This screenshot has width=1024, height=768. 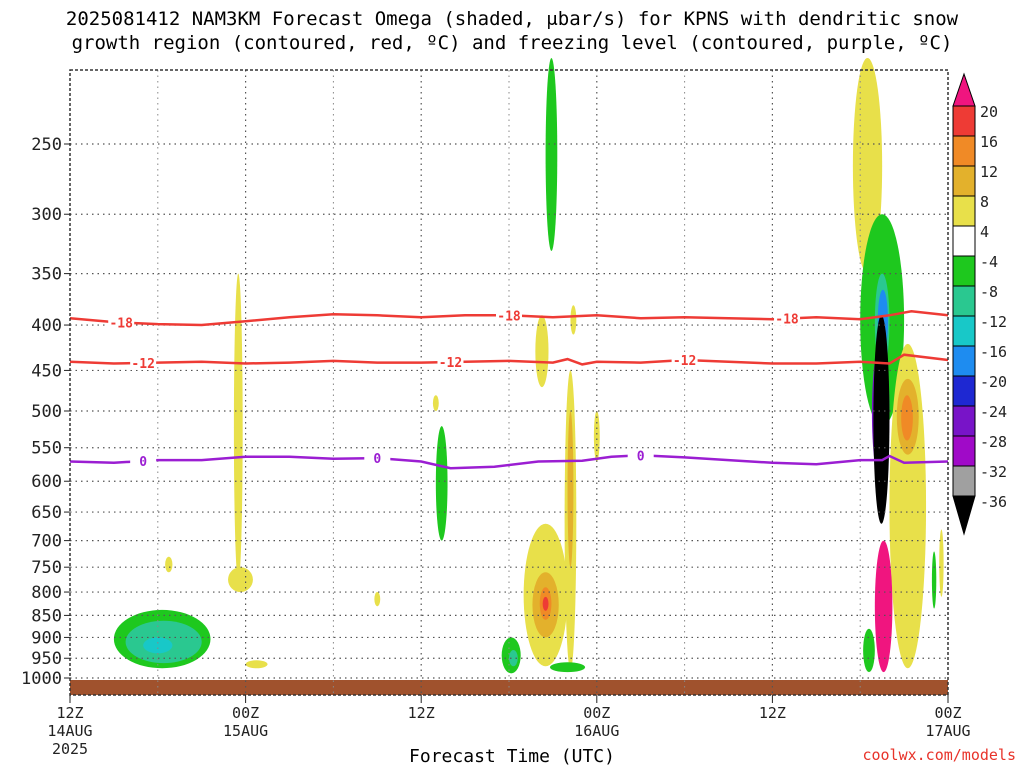 What do you see at coordinates (46, 542) in the screenshot?
I see `y-tick-label: 700` at bounding box center [46, 542].